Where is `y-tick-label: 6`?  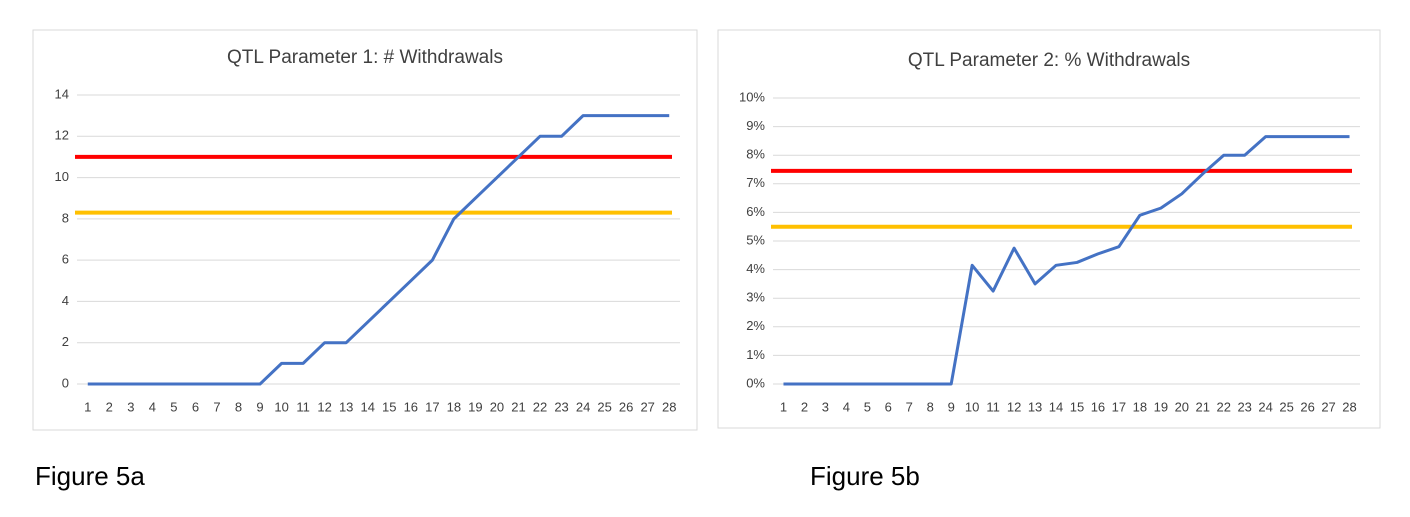 y-tick-label: 6 is located at coordinates (65, 259).